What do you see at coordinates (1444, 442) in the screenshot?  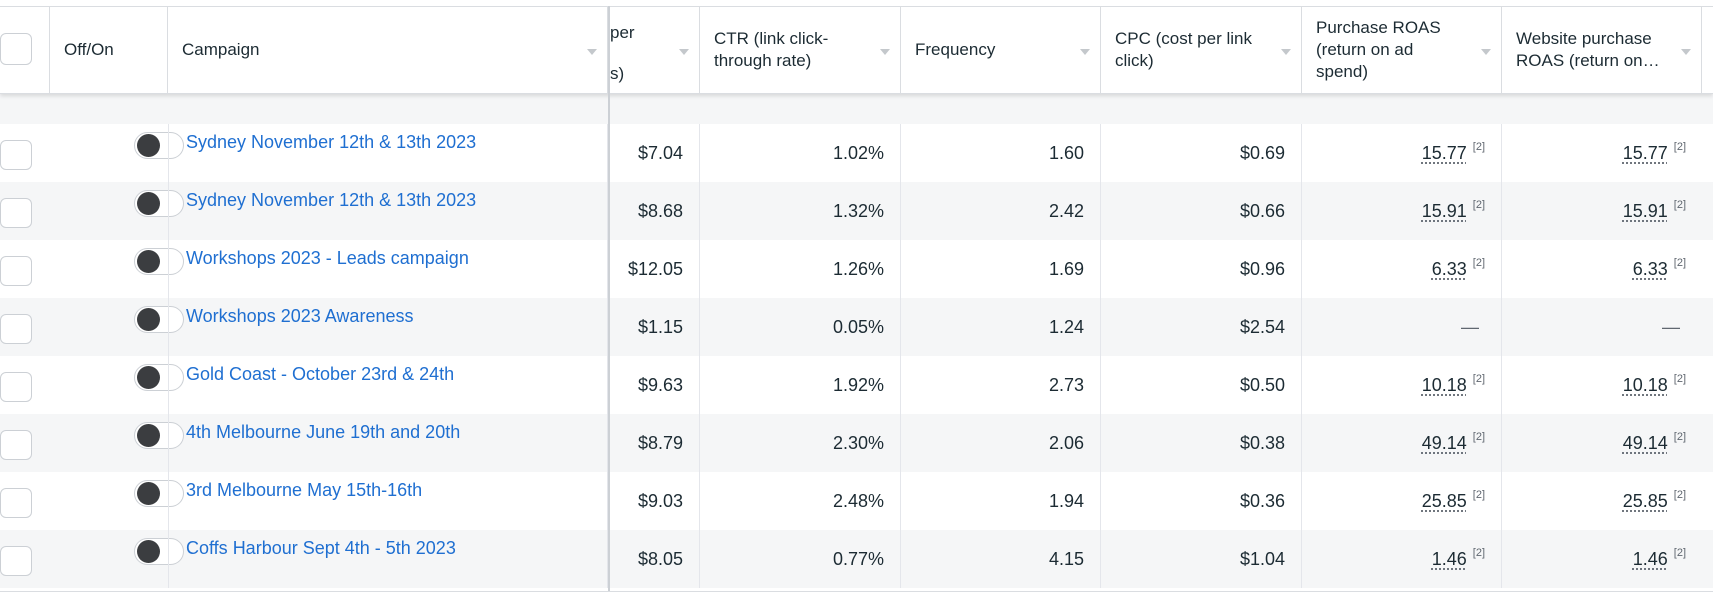 I see `purchase-roas-value: 49.14` at bounding box center [1444, 442].